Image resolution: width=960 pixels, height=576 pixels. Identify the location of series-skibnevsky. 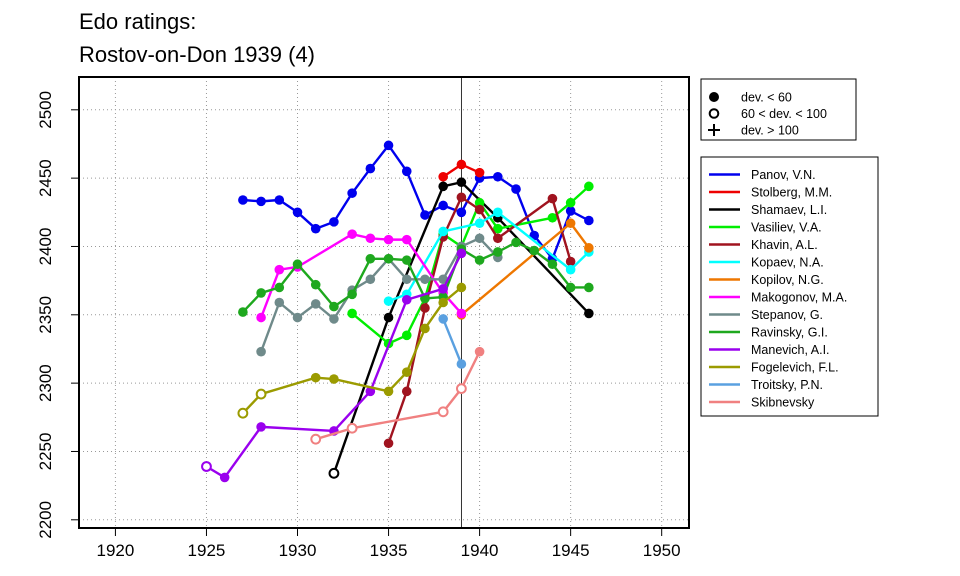
(397, 395).